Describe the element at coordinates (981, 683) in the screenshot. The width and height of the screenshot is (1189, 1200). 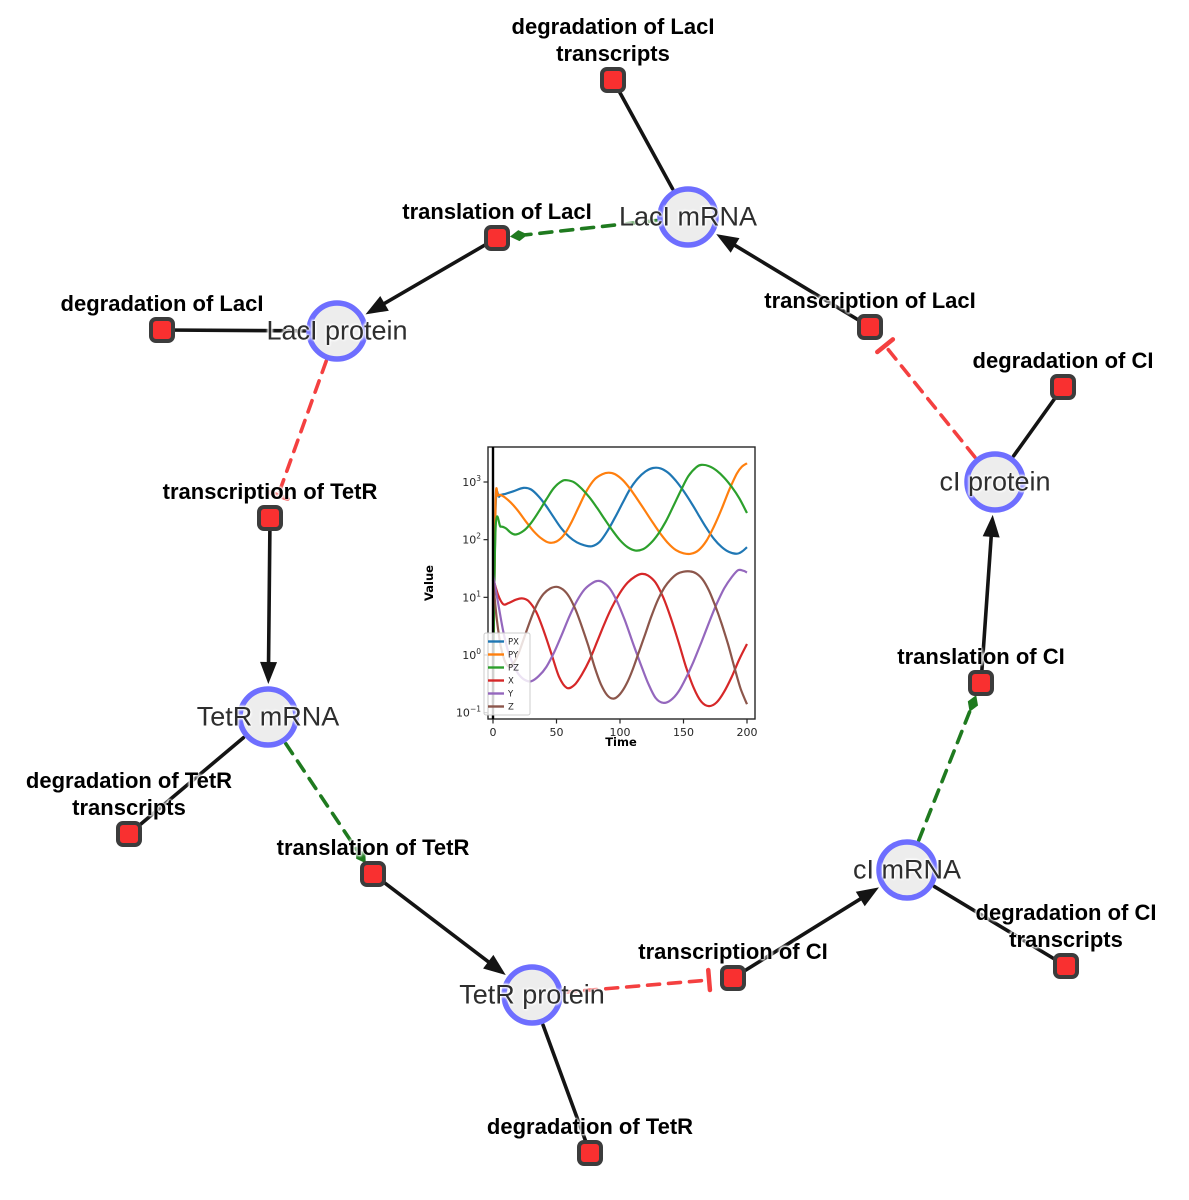
I see `reaction-node-translation-of-ci` at that location.